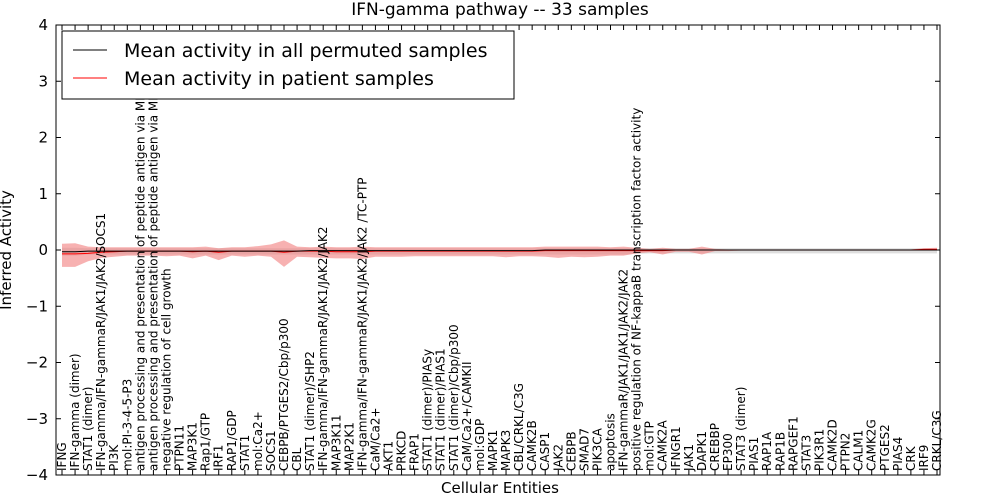 Image resolution: width=1000 pixels, height=500 pixels. What do you see at coordinates (297, 459) in the screenshot?
I see `category-label: CBL` at bounding box center [297, 459].